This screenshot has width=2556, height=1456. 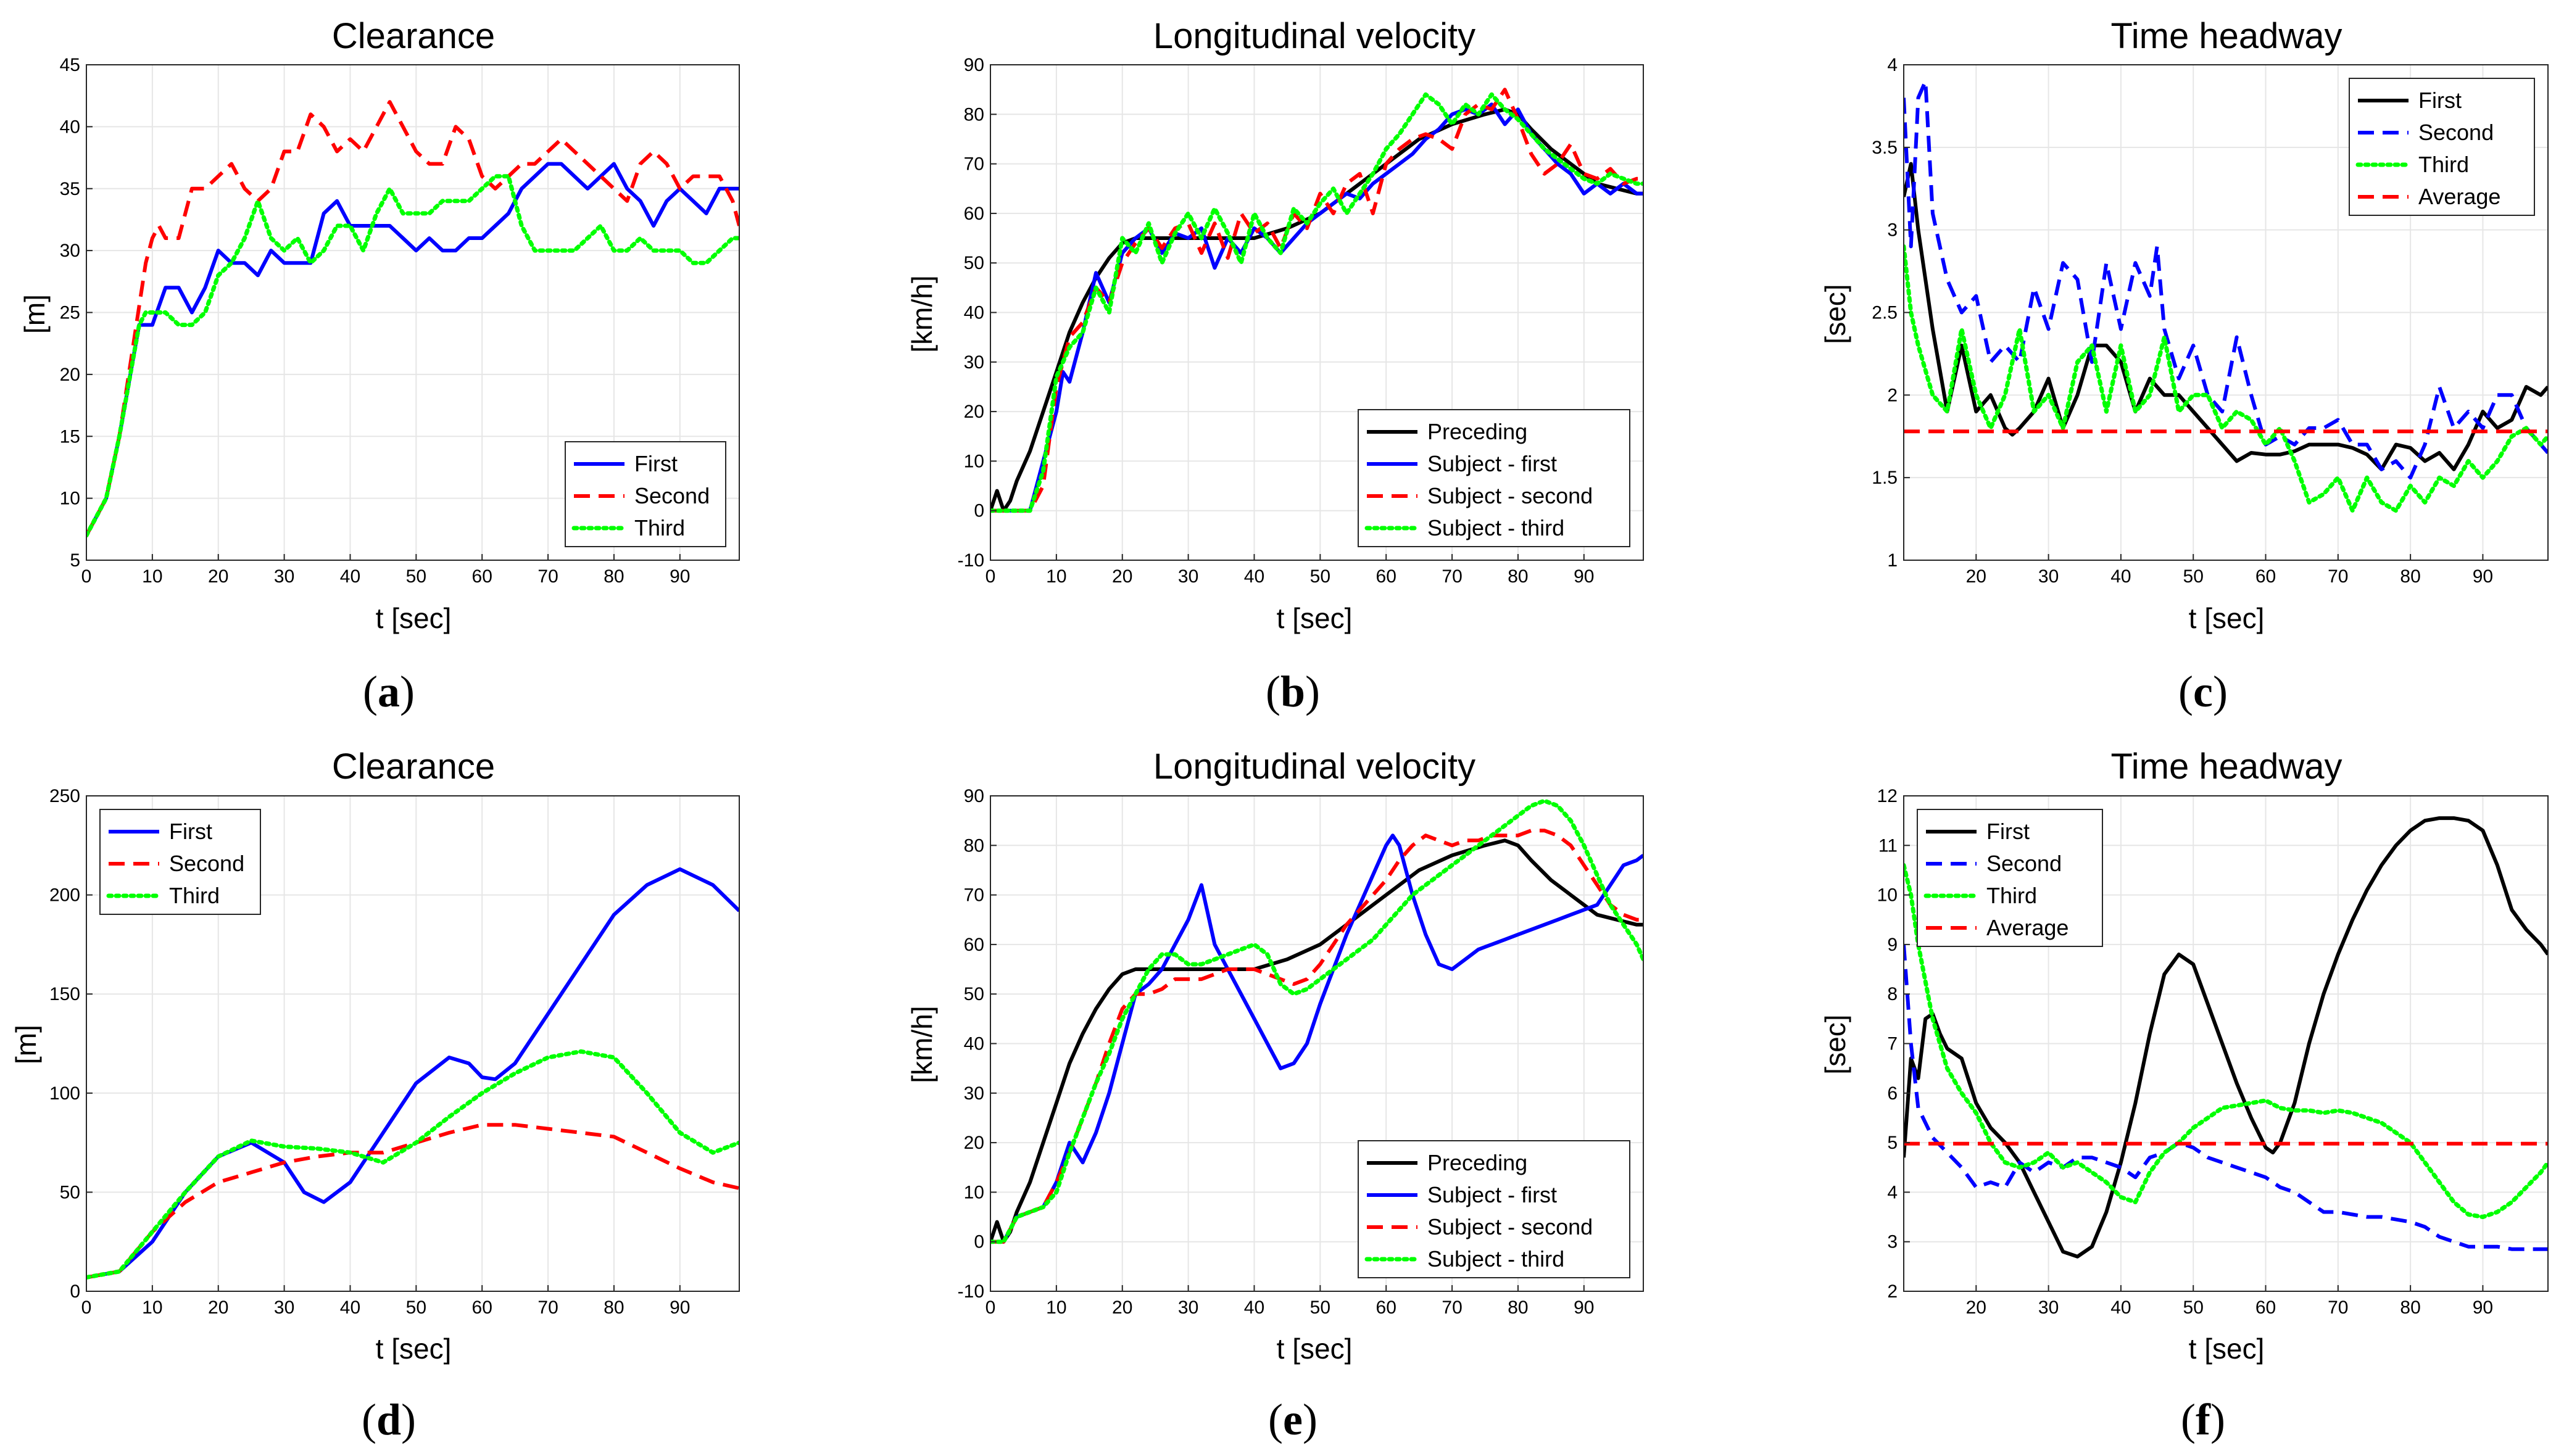 What do you see at coordinates (1892, 1094) in the screenshot?
I see `y-tick-label: 6` at bounding box center [1892, 1094].